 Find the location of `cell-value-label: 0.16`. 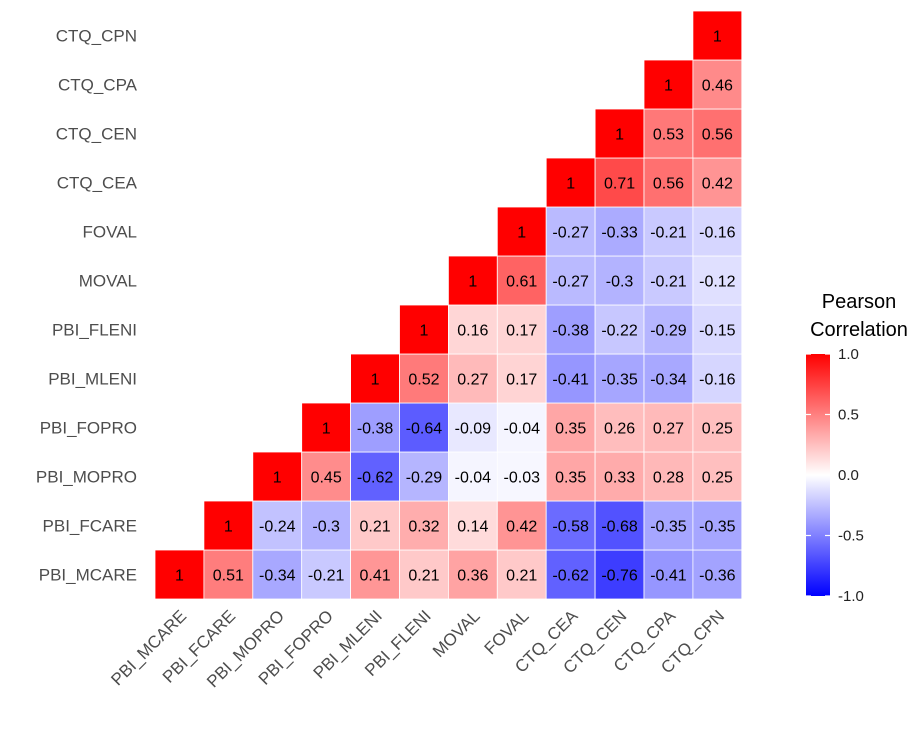

cell-value-label: 0.16 is located at coordinates (472, 331).